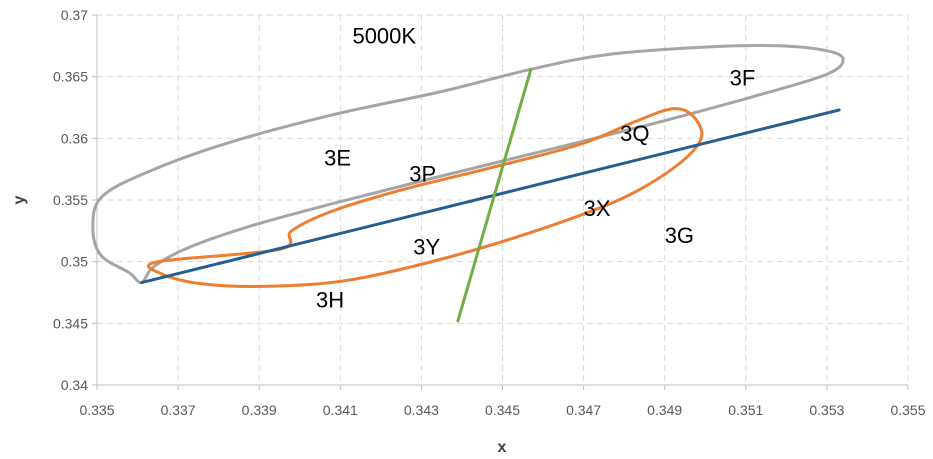 The image size is (933, 459). Describe the element at coordinates (259, 410) in the screenshot. I see `x-tick-label: 0.339` at that location.